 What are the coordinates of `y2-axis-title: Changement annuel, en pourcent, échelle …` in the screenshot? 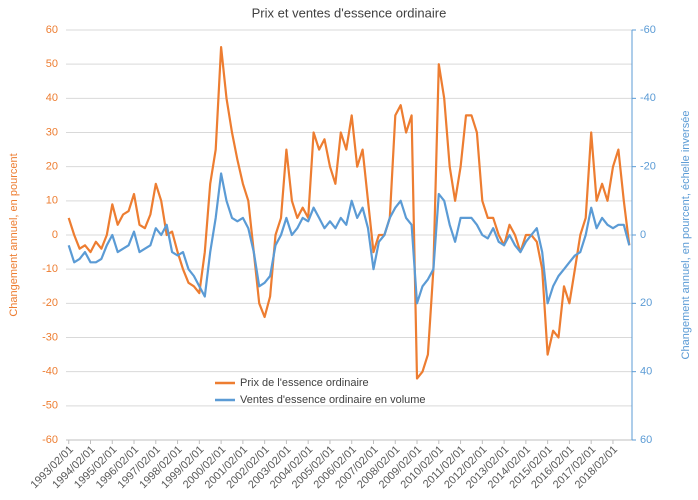 It's located at (686, 235).